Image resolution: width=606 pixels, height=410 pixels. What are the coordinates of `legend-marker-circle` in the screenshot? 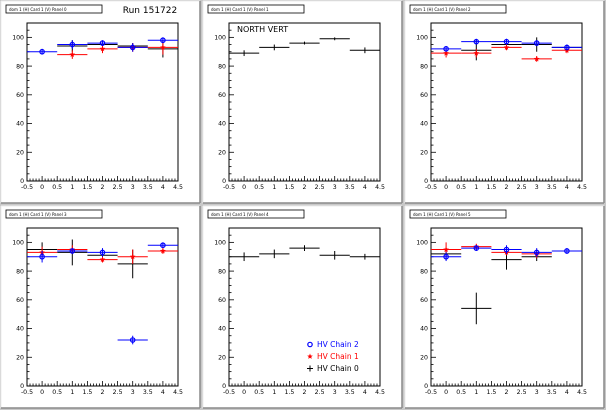 It's located at (310, 344).